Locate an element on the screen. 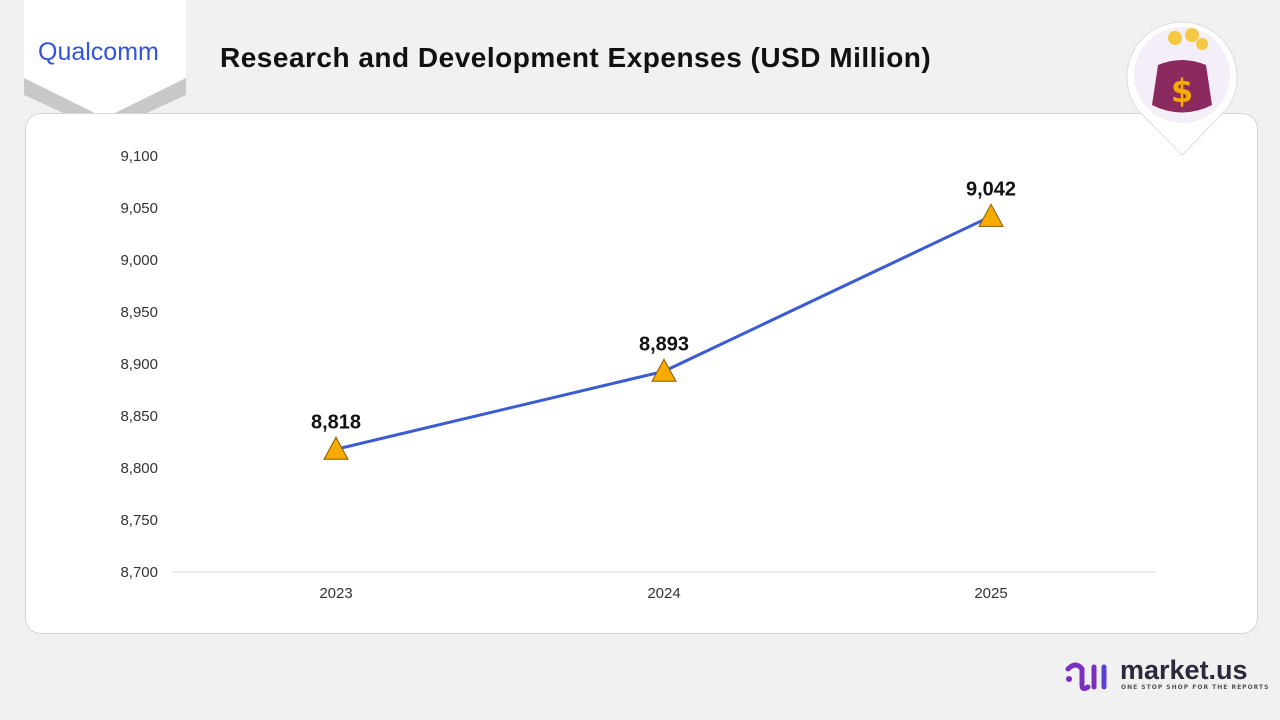 This screenshot has height=720, width=1280. x-tick-label: 2024 is located at coordinates (663, 593).